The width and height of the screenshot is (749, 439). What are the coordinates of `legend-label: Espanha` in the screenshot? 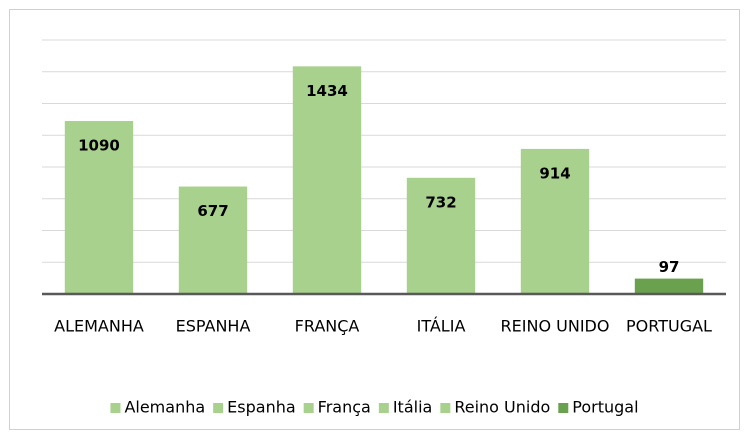 It's located at (261, 407).